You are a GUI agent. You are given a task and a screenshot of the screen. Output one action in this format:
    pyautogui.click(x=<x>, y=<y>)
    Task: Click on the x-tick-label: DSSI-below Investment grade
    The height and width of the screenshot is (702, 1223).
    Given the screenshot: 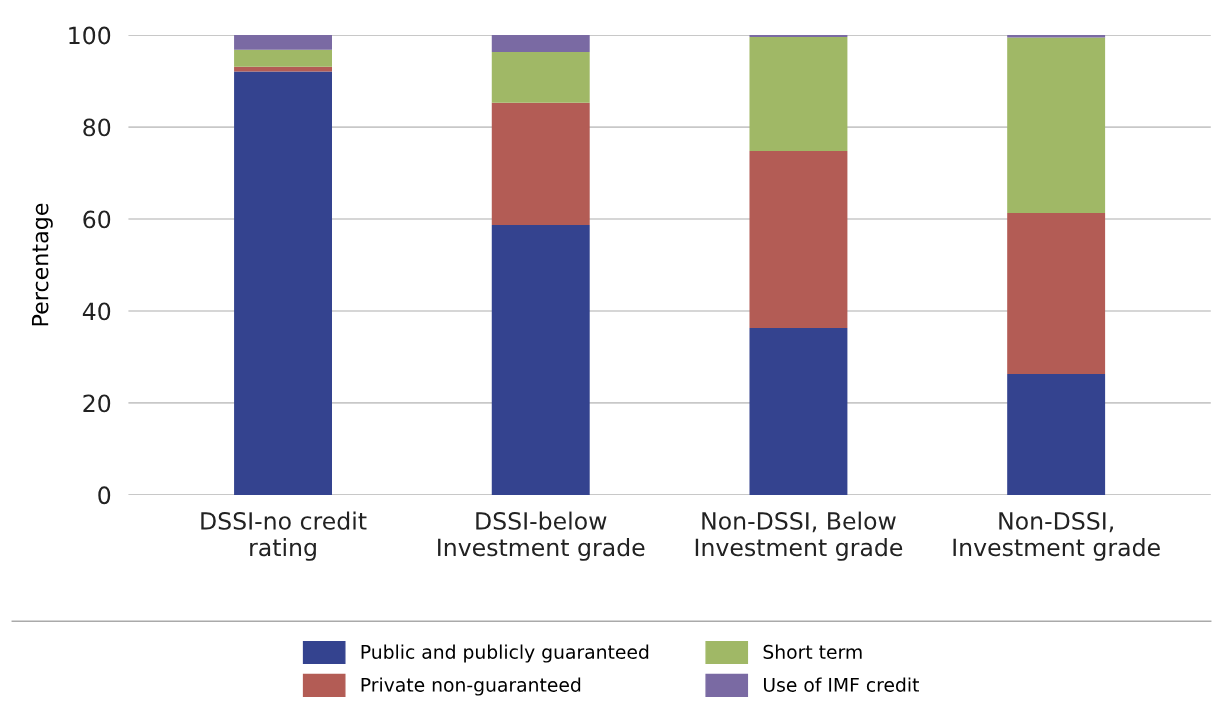 What is the action you would take?
    pyautogui.click(x=541, y=536)
    